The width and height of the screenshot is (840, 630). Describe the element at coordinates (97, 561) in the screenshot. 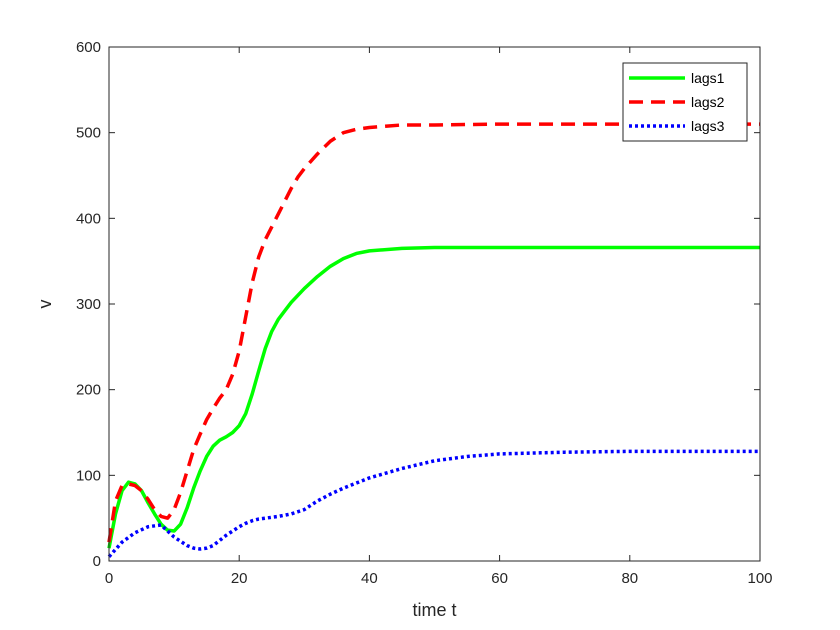

I see `y-tick-label: 0` at that location.